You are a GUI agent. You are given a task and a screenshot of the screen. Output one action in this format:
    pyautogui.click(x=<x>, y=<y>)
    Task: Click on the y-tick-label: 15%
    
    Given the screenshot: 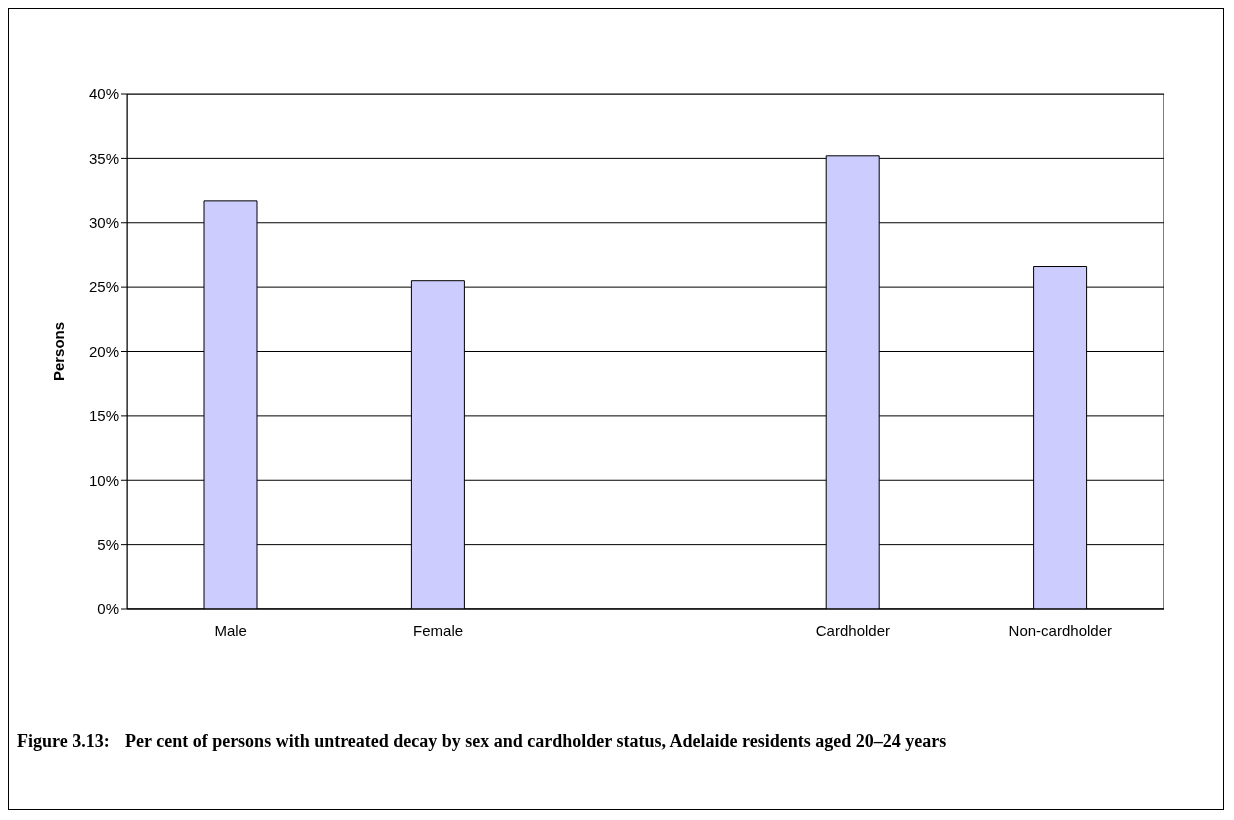 What is the action you would take?
    pyautogui.click(x=103, y=416)
    